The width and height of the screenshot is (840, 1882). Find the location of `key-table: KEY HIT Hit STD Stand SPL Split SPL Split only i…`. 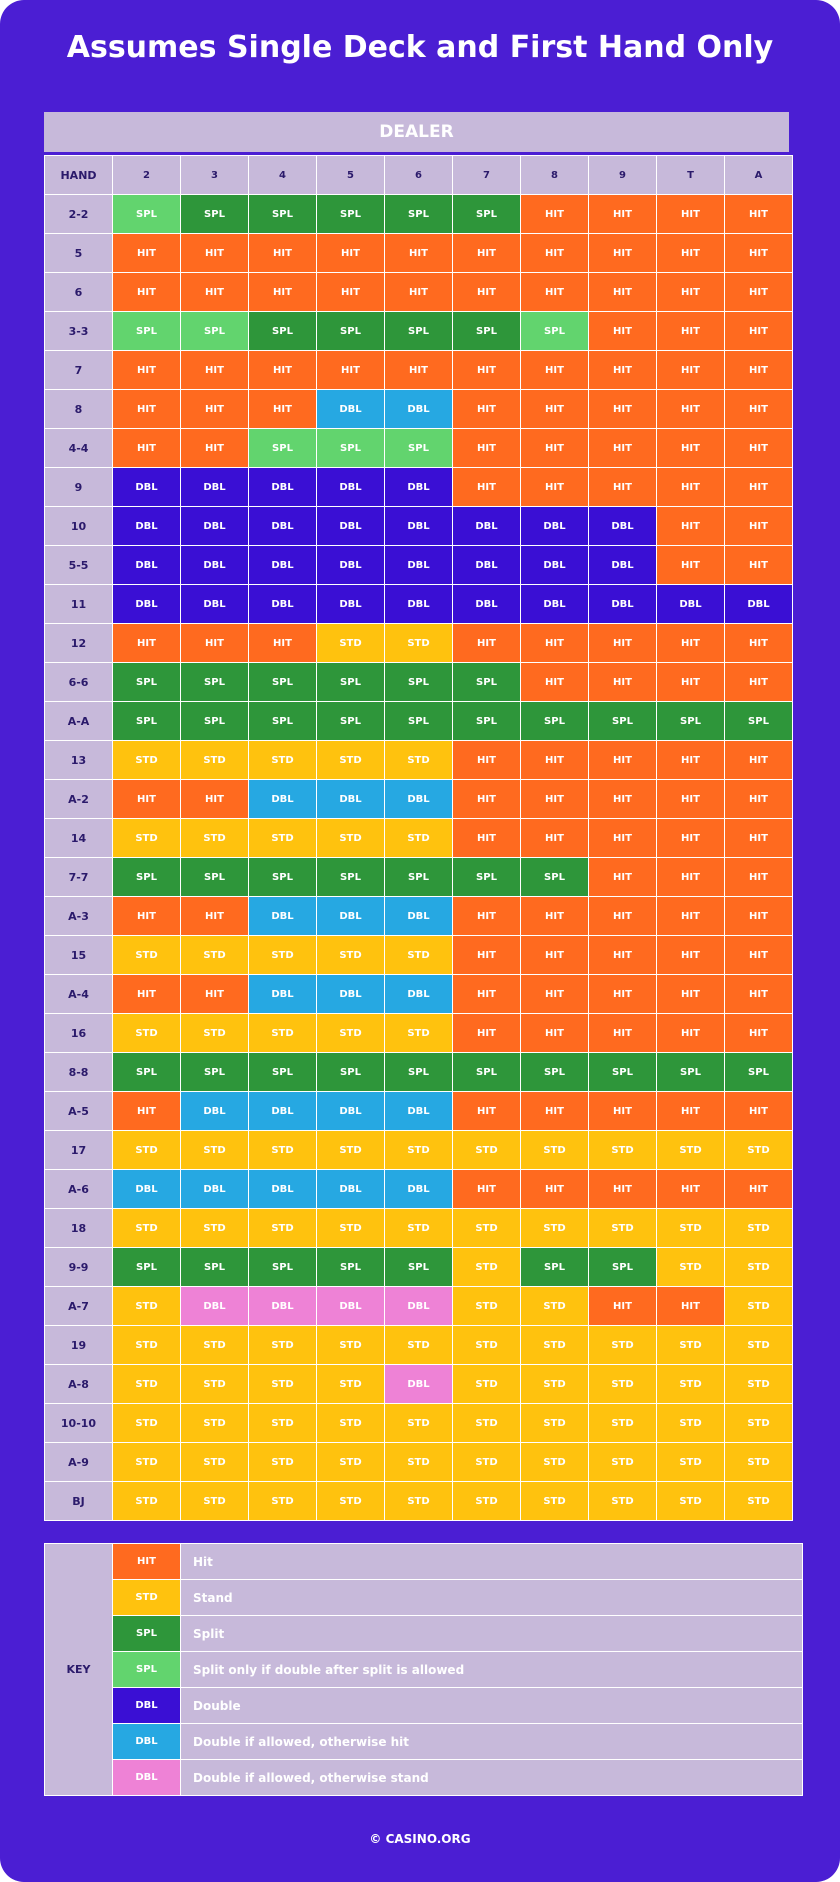

key-table: KEY HIT Hit STD Stand SPL Split SPL Split only i… is located at coordinates (423, 1669).